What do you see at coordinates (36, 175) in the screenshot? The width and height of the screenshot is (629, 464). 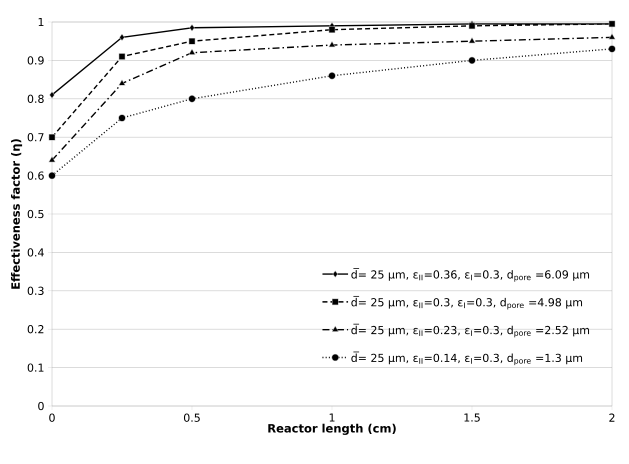 I see `y-tick-label: 0.6` at bounding box center [36, 175].